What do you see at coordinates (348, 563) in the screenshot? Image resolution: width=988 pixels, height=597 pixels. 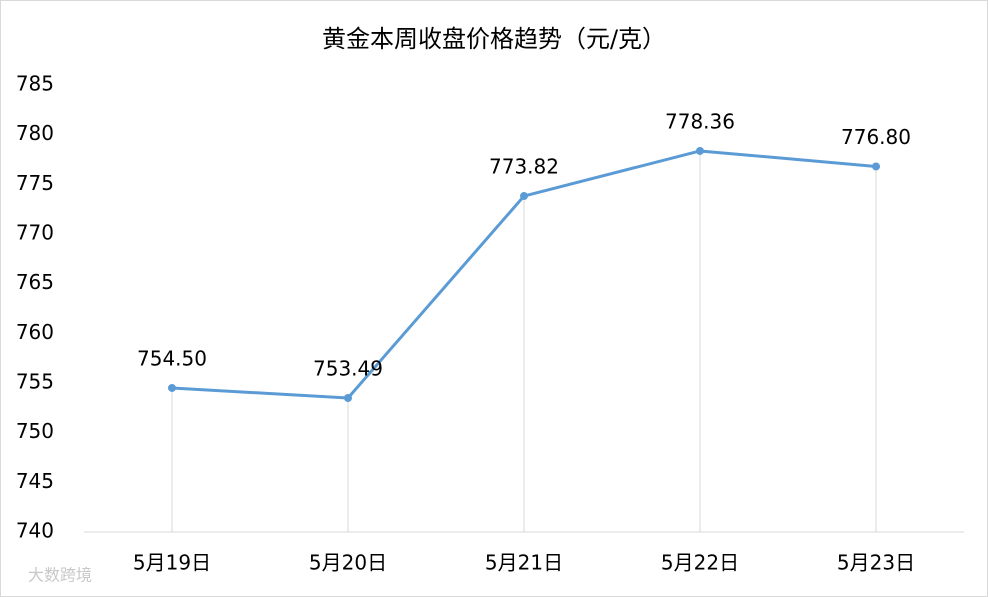 I see `x-tick-label: 5月20日` at bounding box center [348, 563].